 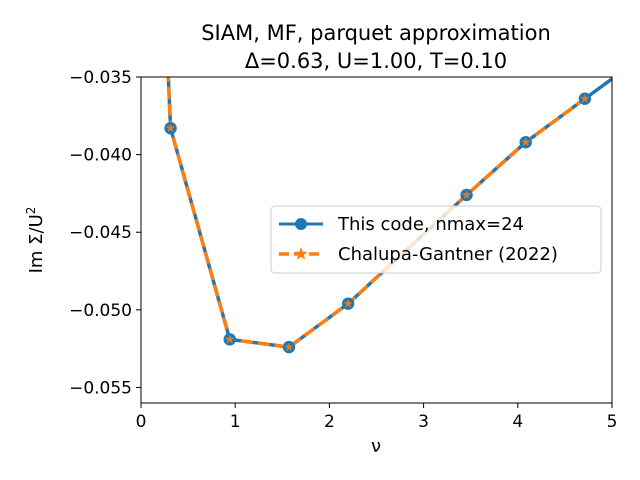 What do you see at coordinates (448, 254) in the screenshot?
I see `legend-label-chalupa-gantner: Chalupa-Gantner (2022)` at bounding box center [448, 254].